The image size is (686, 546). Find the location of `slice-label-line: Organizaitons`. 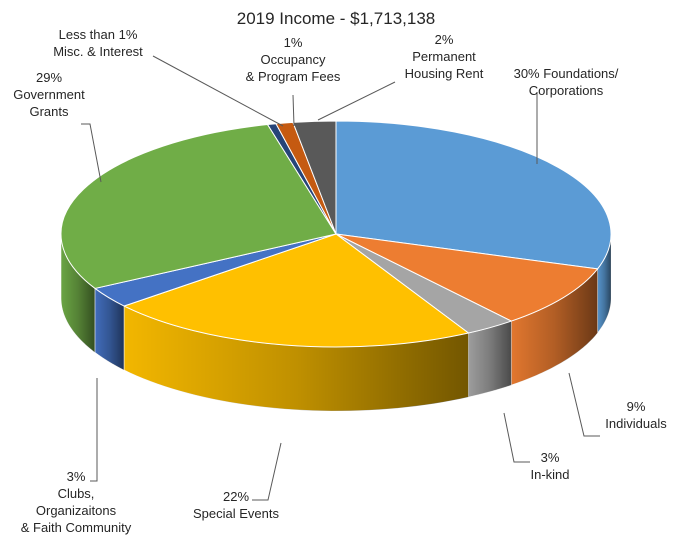

slice-label-line: Organizaitons is located at coordinates (76, 510).